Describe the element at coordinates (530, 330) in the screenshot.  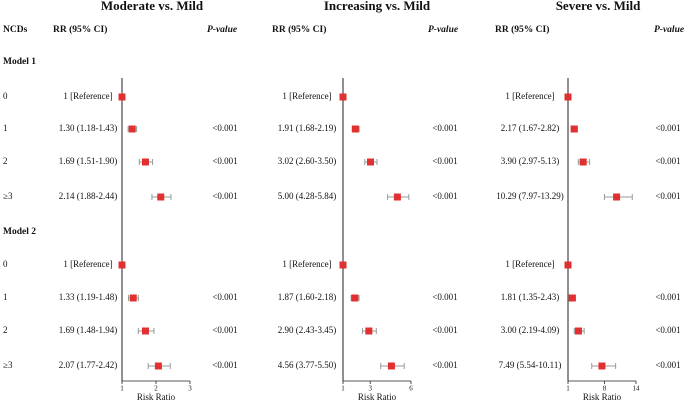
I see `ci-label: 3.00 (2.19-4.09)` at that location.